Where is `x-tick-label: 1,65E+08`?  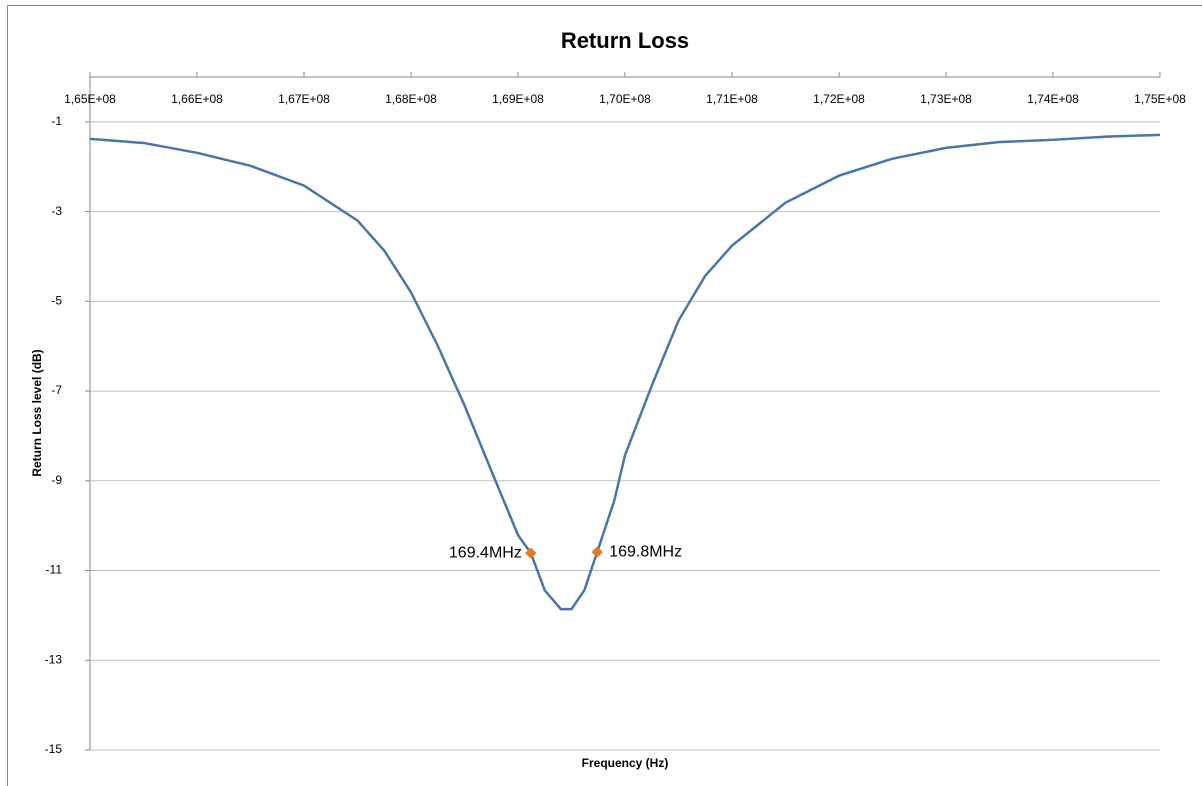
x-tick-label: 1,65E+08 is located at coordinates (90, 99).